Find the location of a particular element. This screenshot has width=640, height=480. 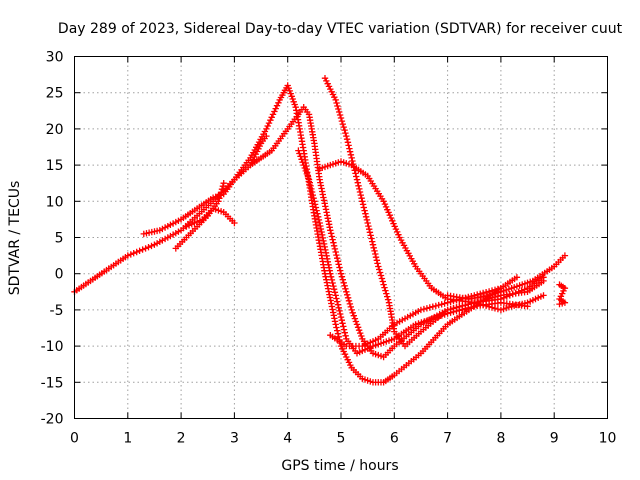

y-axis-label: SDTVAR / TECUs is located at coordinates (15, 238).